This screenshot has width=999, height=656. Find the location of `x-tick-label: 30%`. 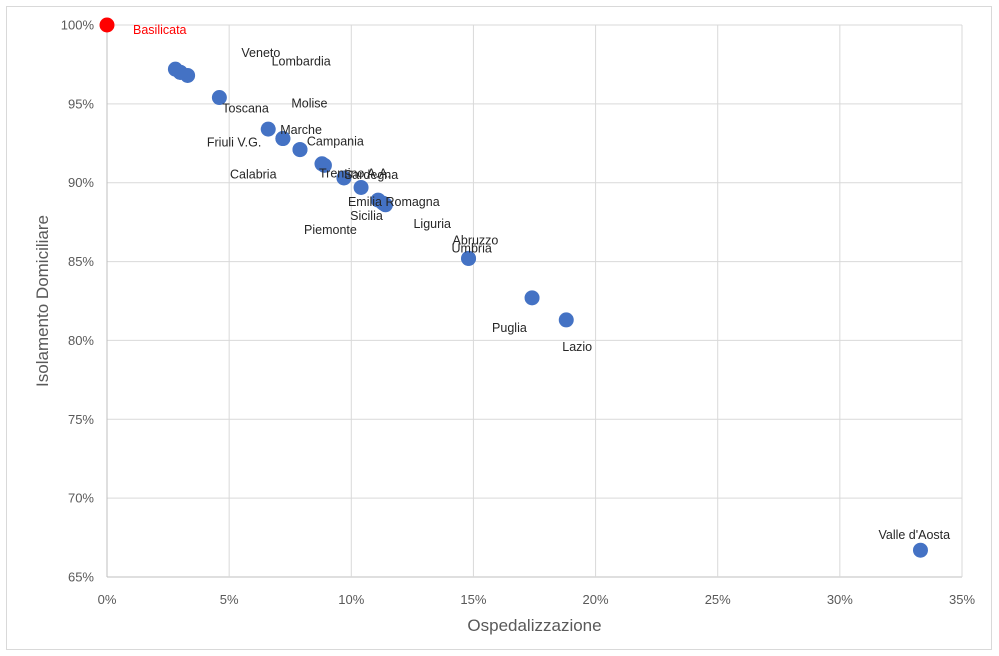

x-tick-label: 30% is located at coordinates (840, 599).